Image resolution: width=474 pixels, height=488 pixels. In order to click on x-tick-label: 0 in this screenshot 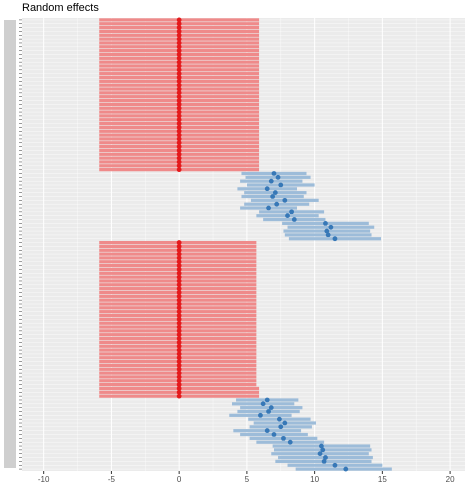, I will do `click(179, 479)`.